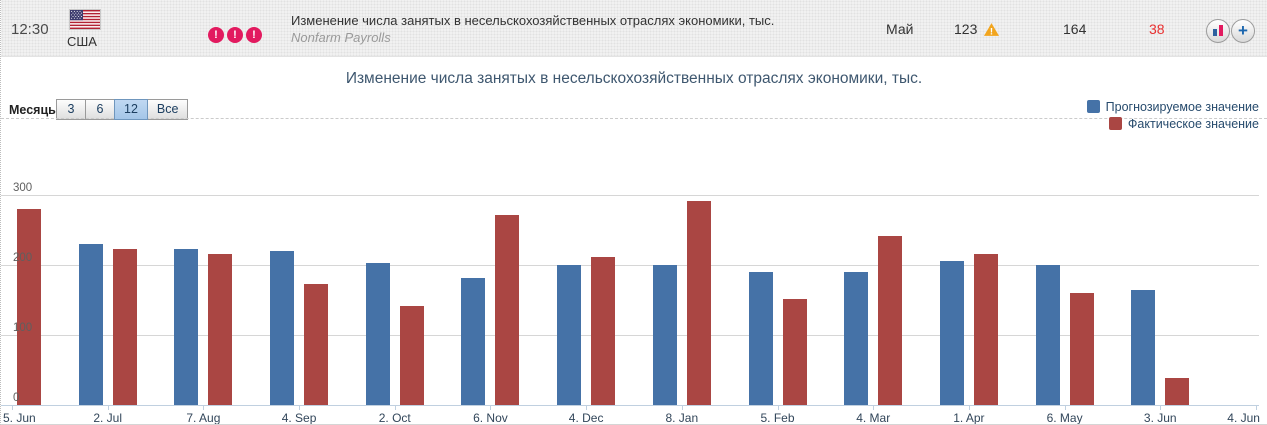 The image size is (1267, 425). Describe the element at coordinates (890, 320) in the screenshot. I see `actual-bar-4-mar` at that location.